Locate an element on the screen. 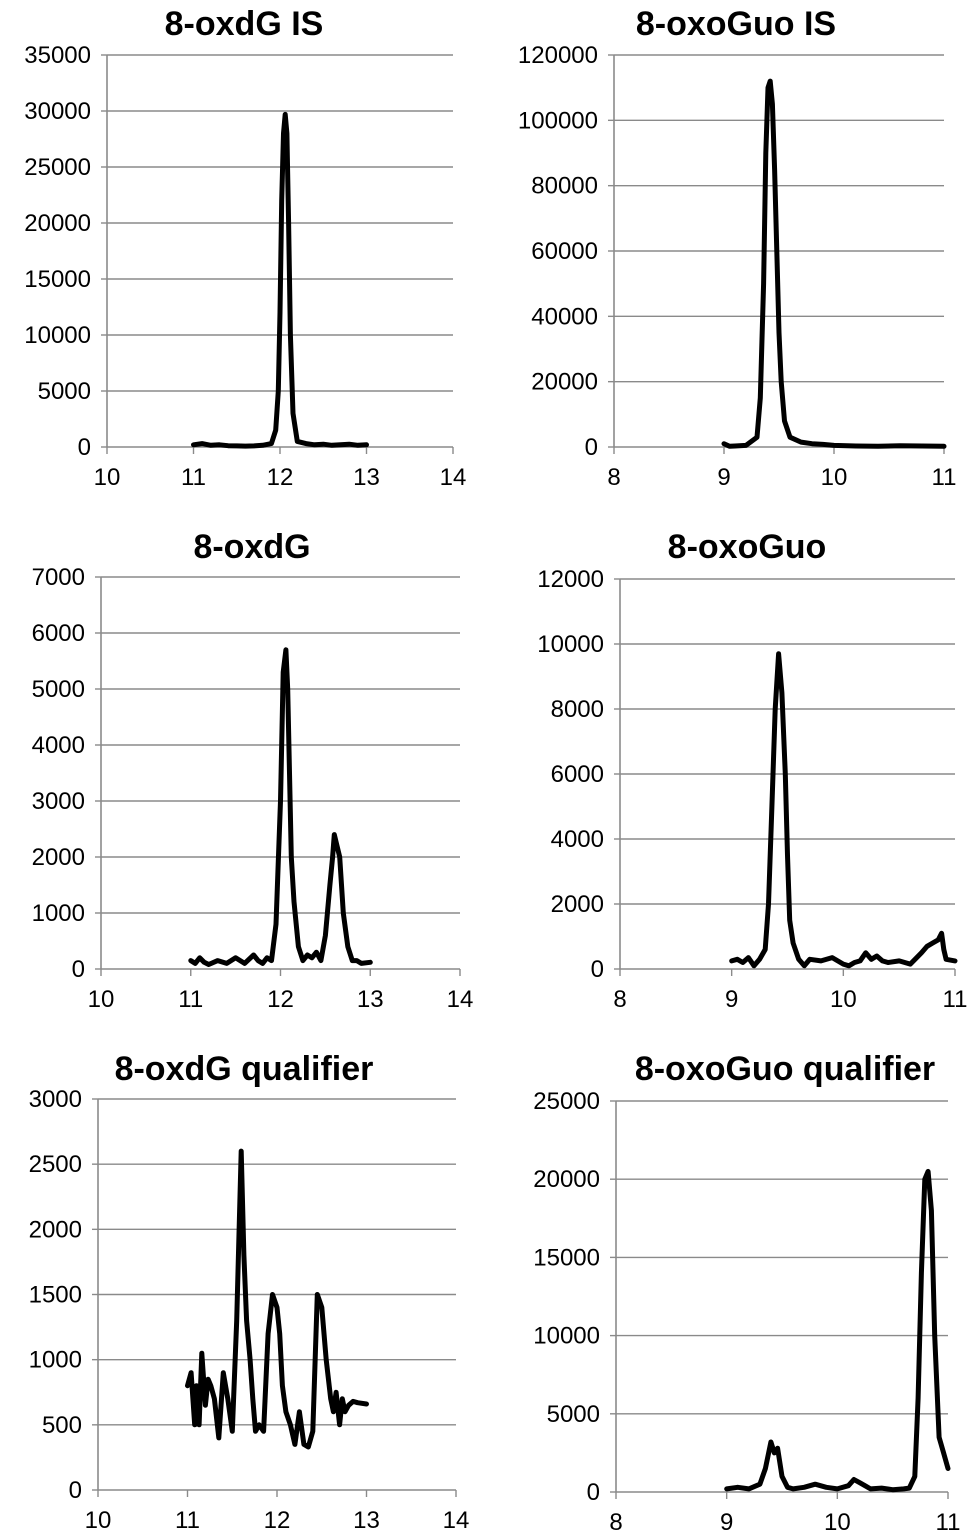  y-tick-label: 80000 is located at coordinates (564, 186).